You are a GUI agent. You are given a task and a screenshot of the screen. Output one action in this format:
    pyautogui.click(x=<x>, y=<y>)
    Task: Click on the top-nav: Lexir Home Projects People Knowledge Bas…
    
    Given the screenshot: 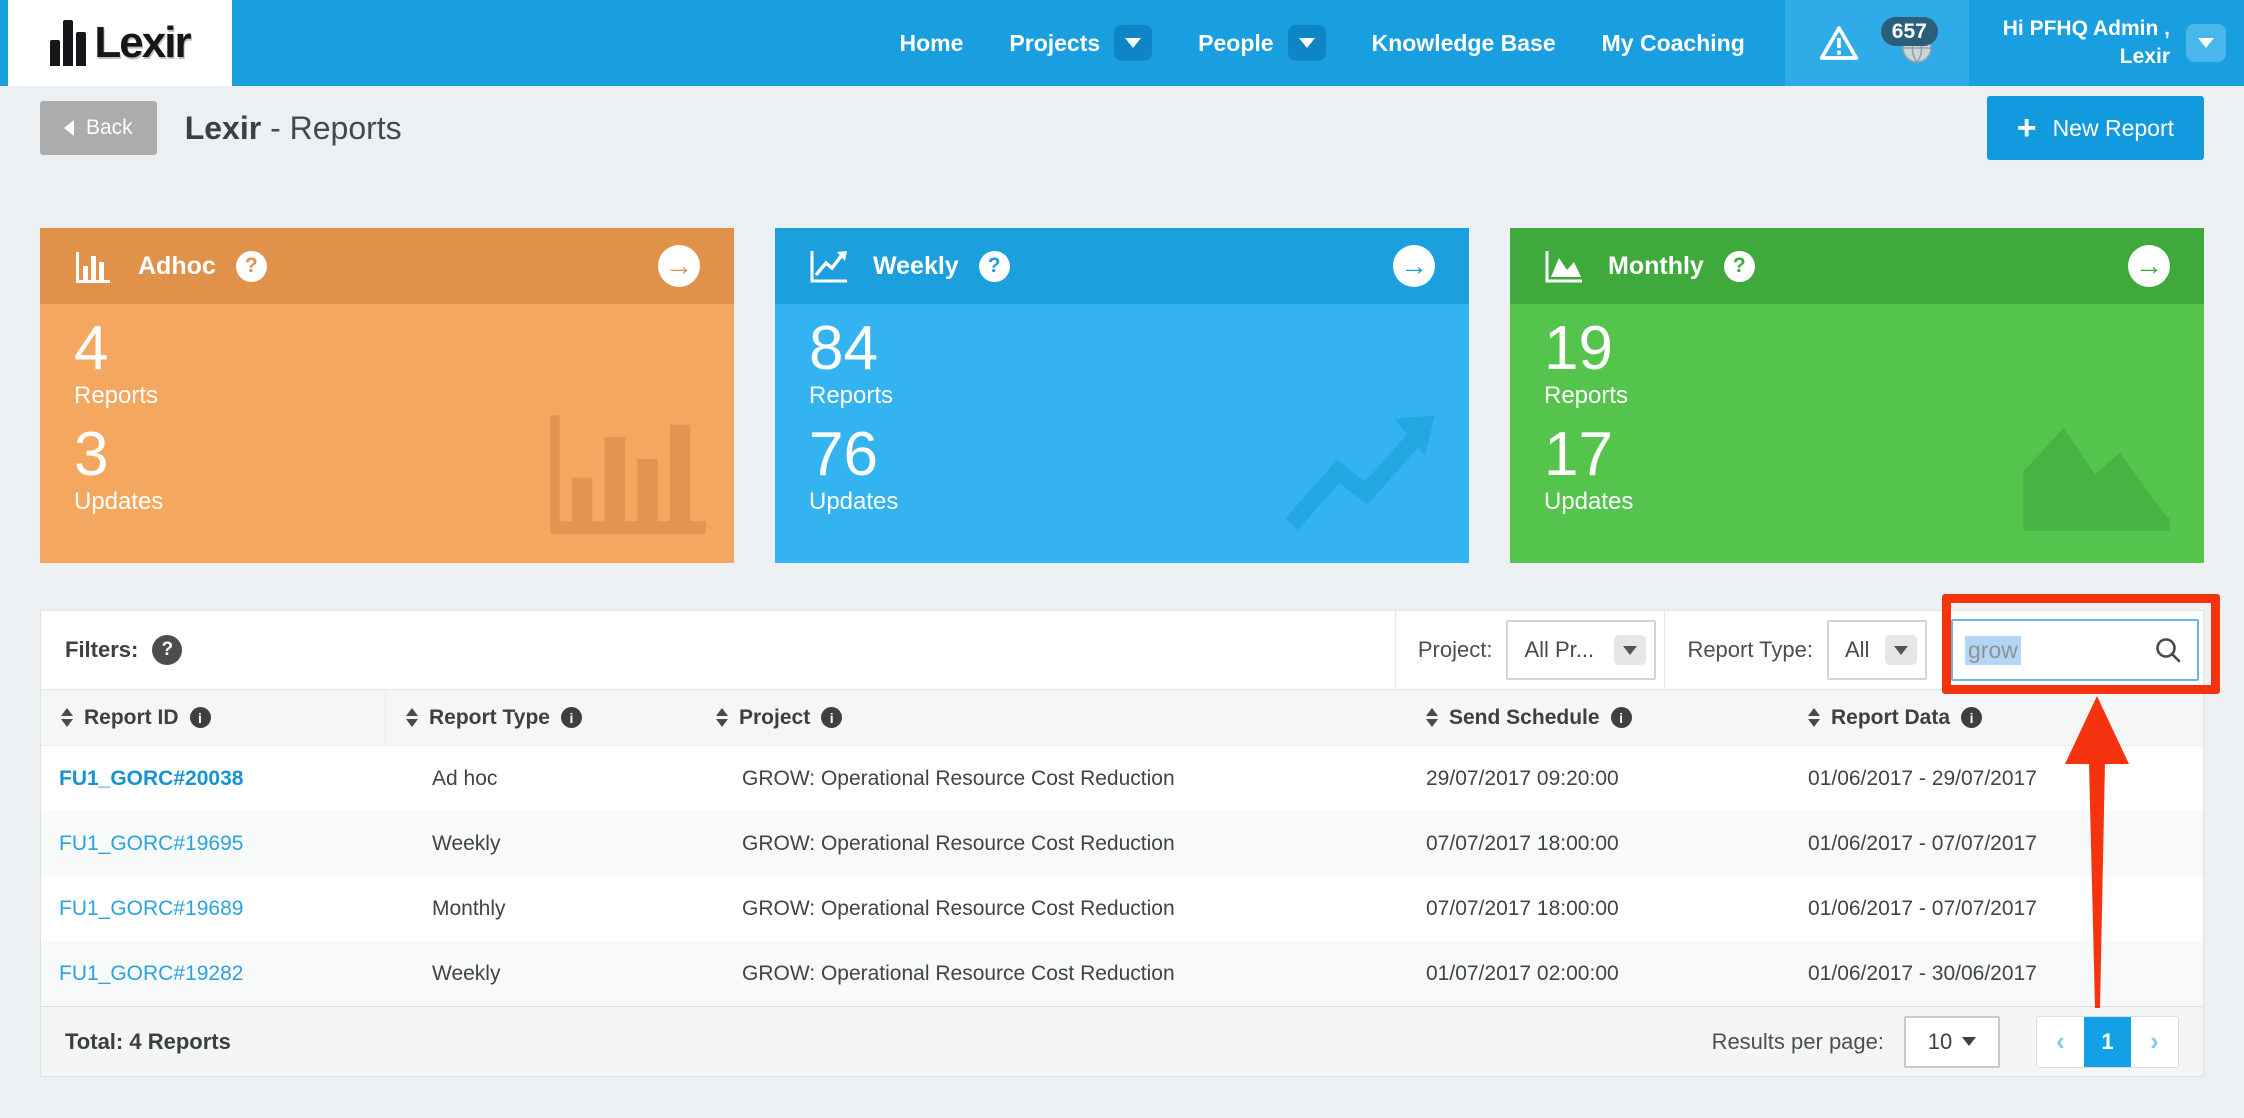 What is the action you would take?
    pyautogui.click(x=1122, y=43)
    